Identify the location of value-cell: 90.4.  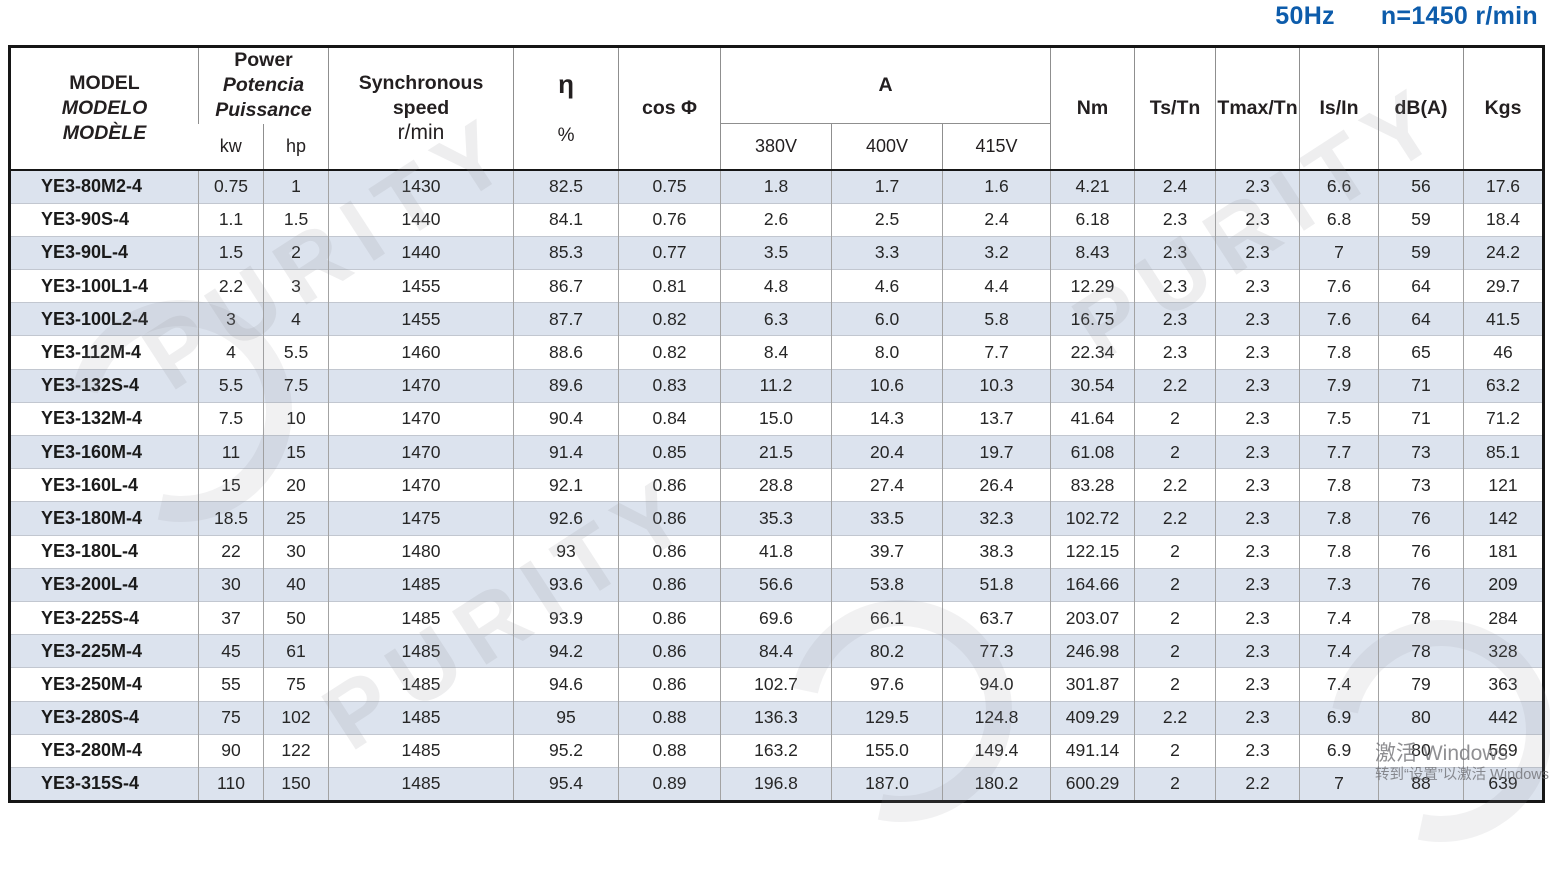
(566, 418).